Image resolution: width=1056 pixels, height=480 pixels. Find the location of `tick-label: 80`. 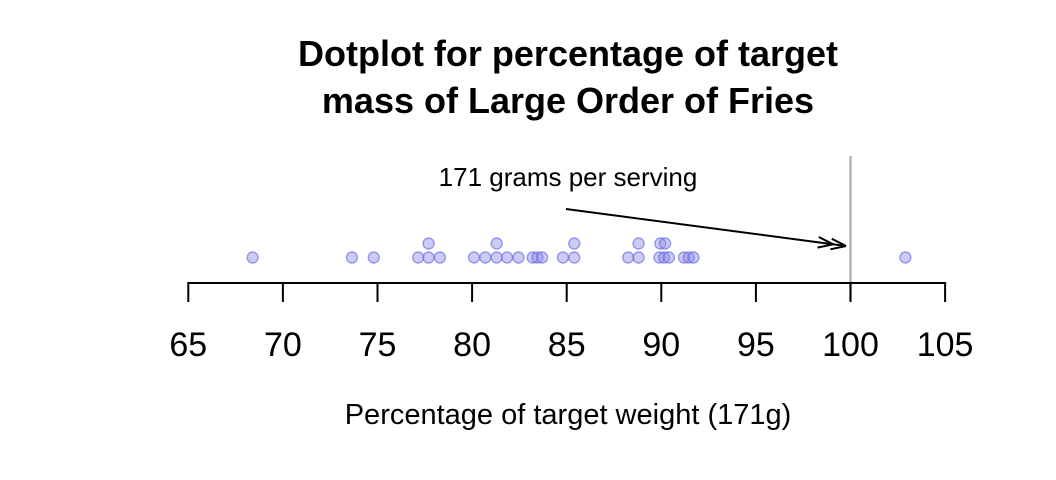

tick-label: 80 is located at coordinates (472, 345).